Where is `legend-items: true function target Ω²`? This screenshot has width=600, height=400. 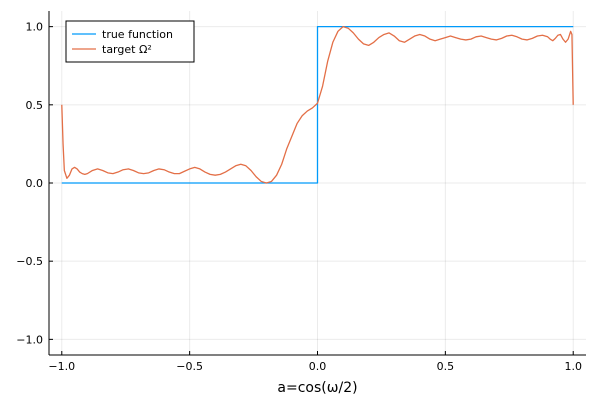 legend-items: true function target Ω² is located at coordinates (122, 42).